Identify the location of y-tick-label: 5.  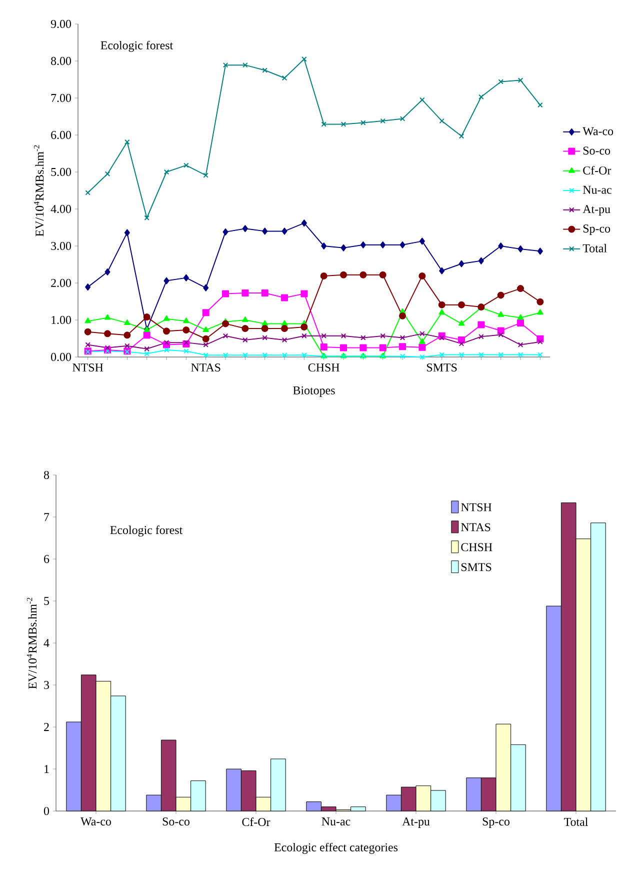
(47, 601).